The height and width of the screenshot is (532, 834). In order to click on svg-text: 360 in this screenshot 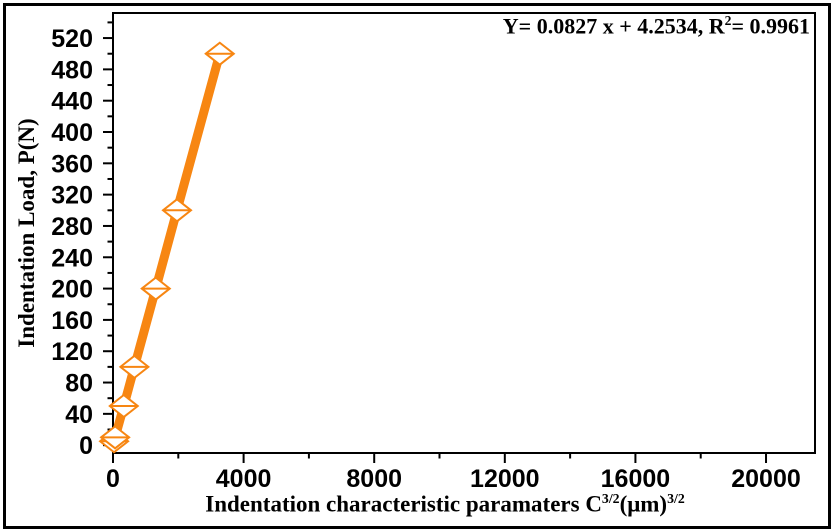, I will do `click(72, 164)`.